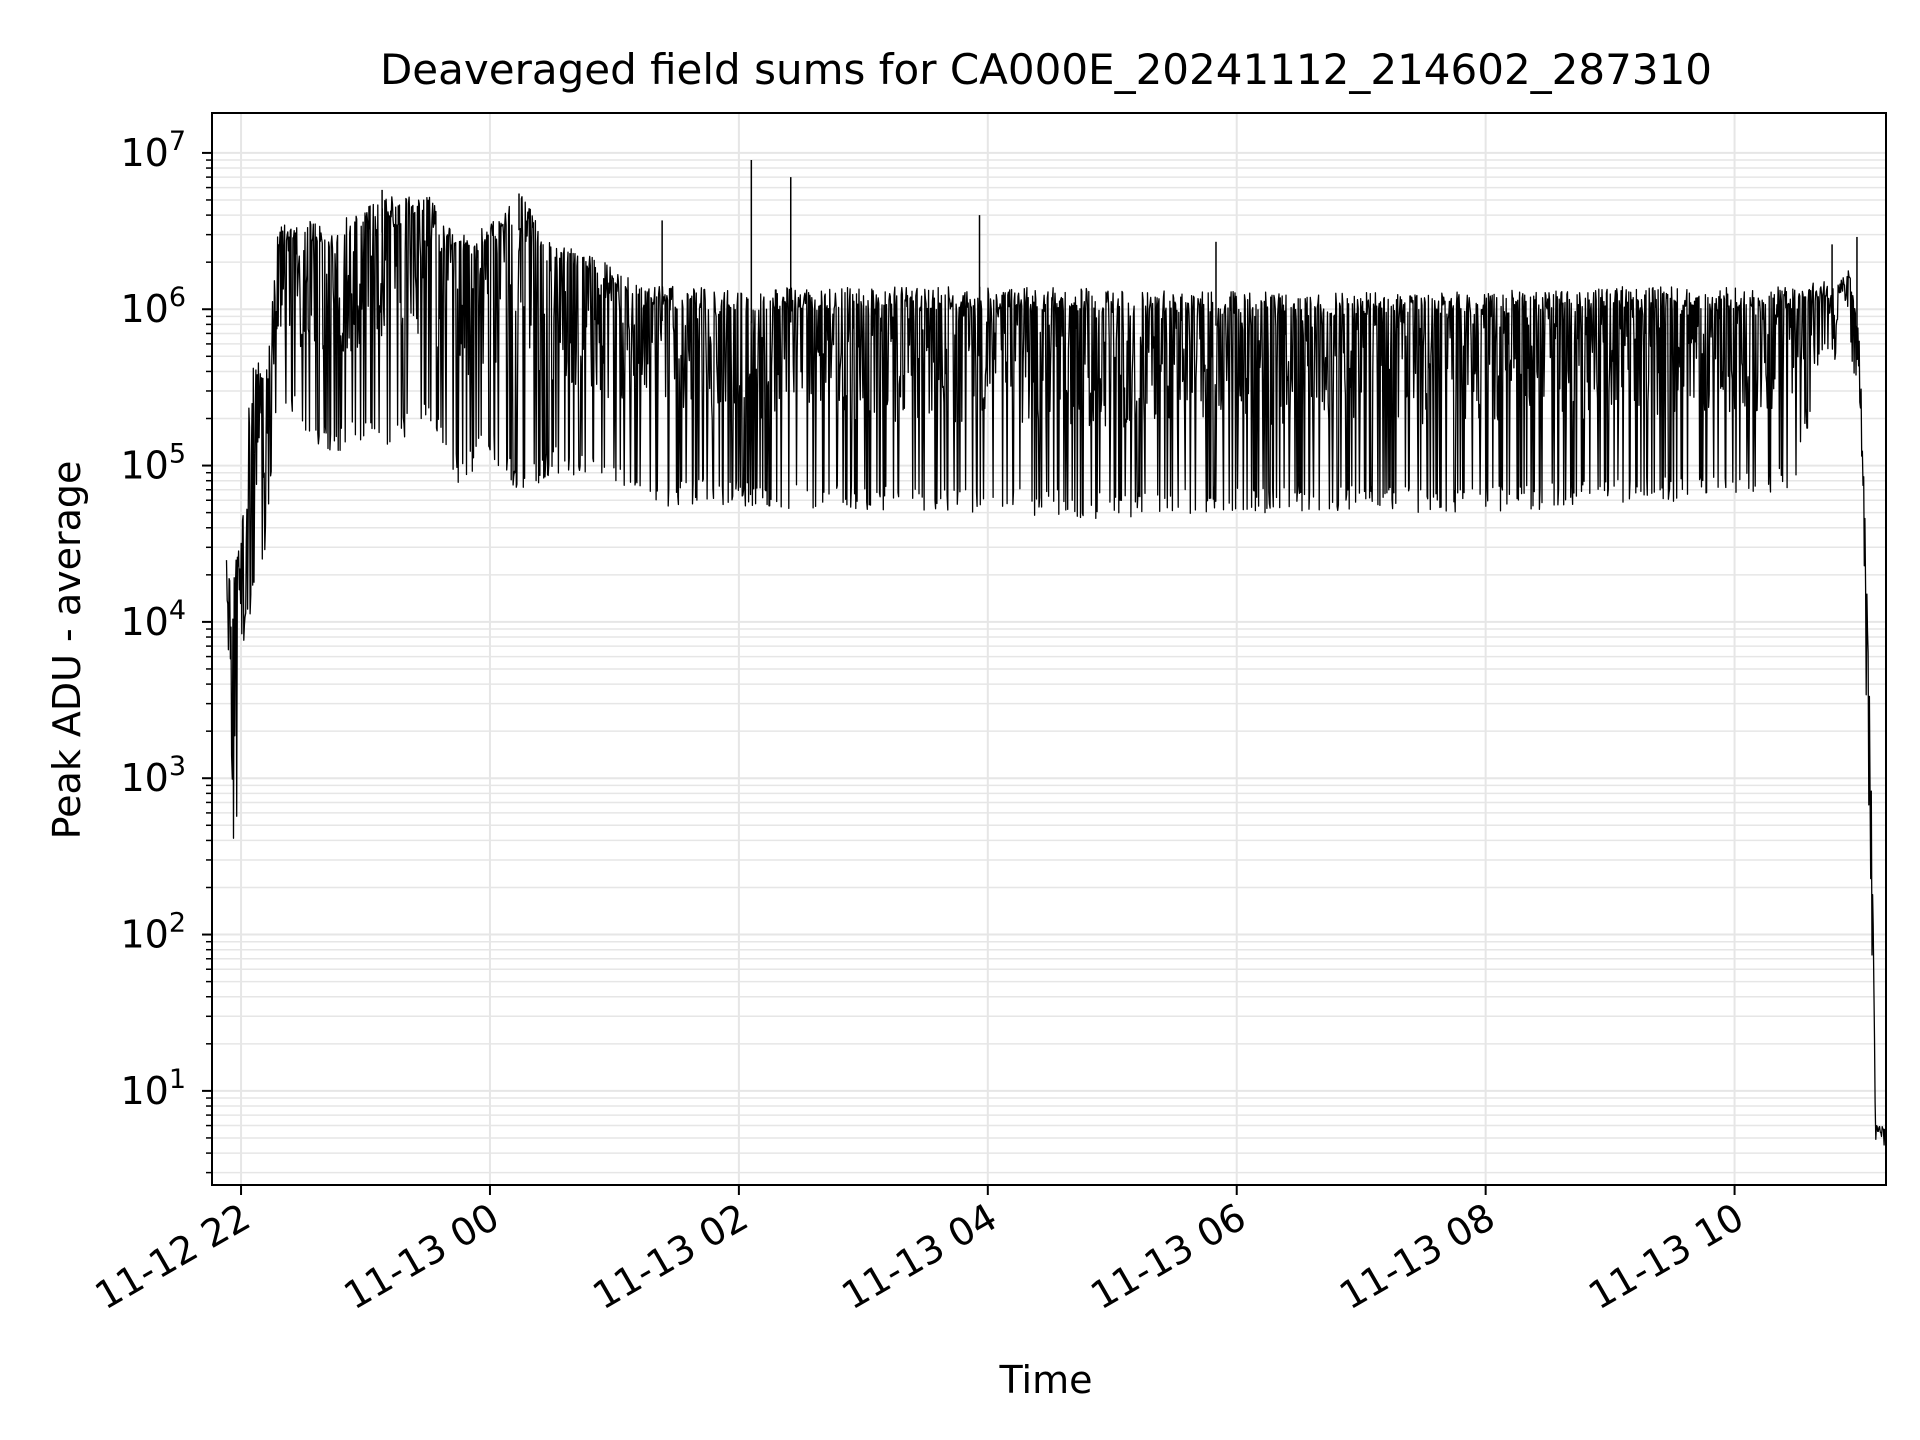 The height and width of the screenshot is (1440, 1920). Describe the element at coordinates (153, 150) in the screenshot. I see `y-tick-label: 107` at that location.